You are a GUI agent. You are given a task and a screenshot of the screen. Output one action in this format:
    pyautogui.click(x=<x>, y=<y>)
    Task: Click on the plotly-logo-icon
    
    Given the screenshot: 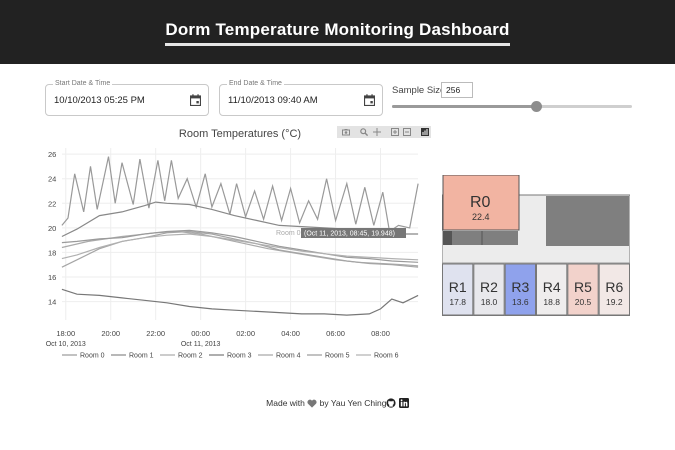 What is the action you would take?
    pyautogui.click(x=425, y=132)
    